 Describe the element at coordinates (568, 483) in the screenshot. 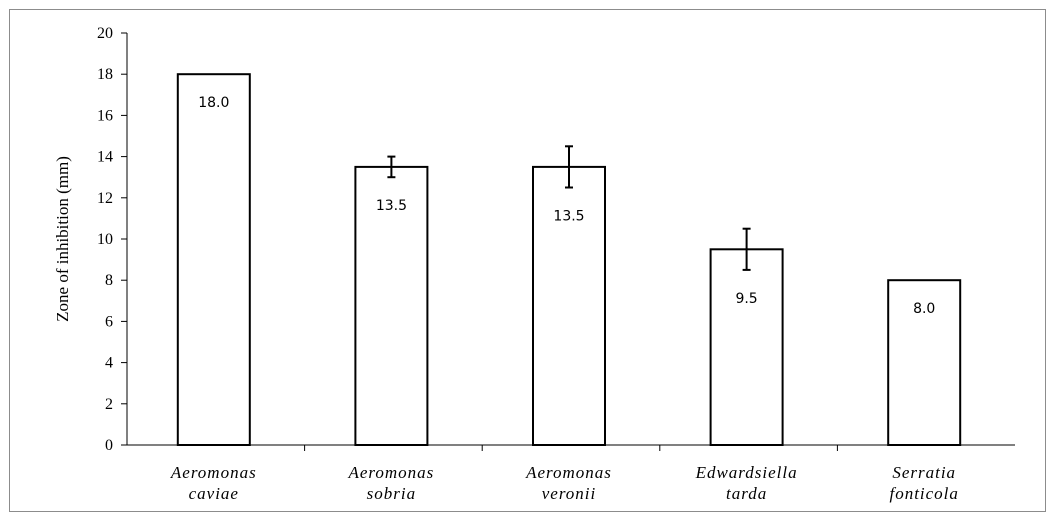

I see `x-category-label: Aeromonas veronii` at that location.